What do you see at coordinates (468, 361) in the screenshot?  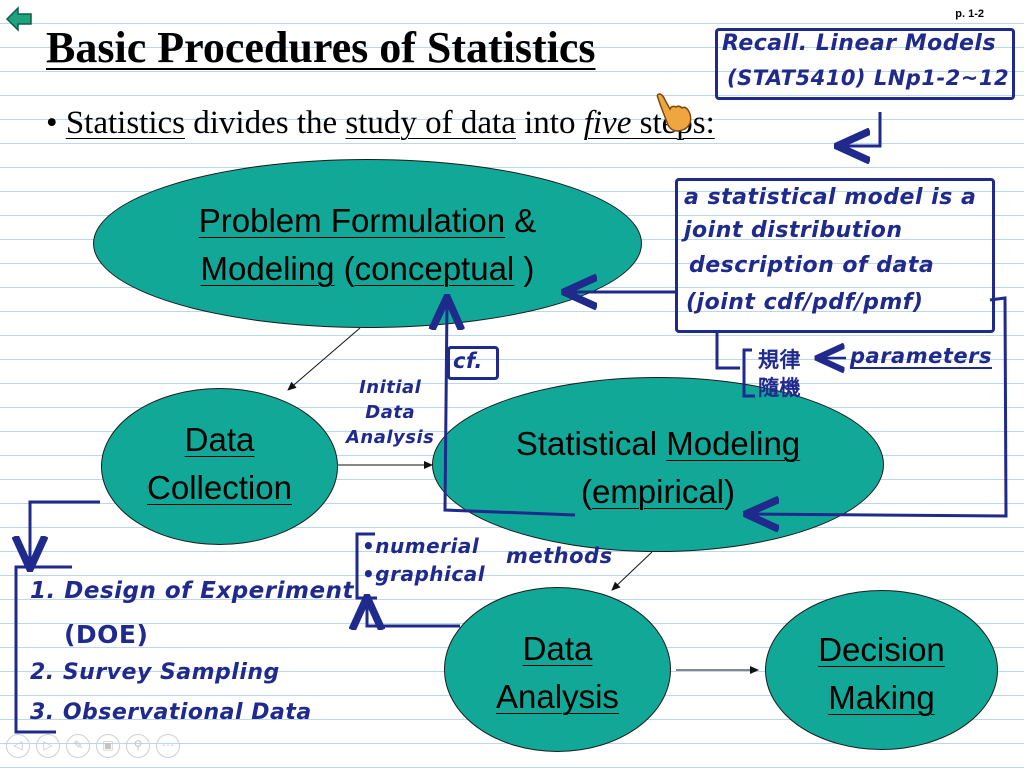 I see `cf-note: cf.` at bounding box center [468, 361].